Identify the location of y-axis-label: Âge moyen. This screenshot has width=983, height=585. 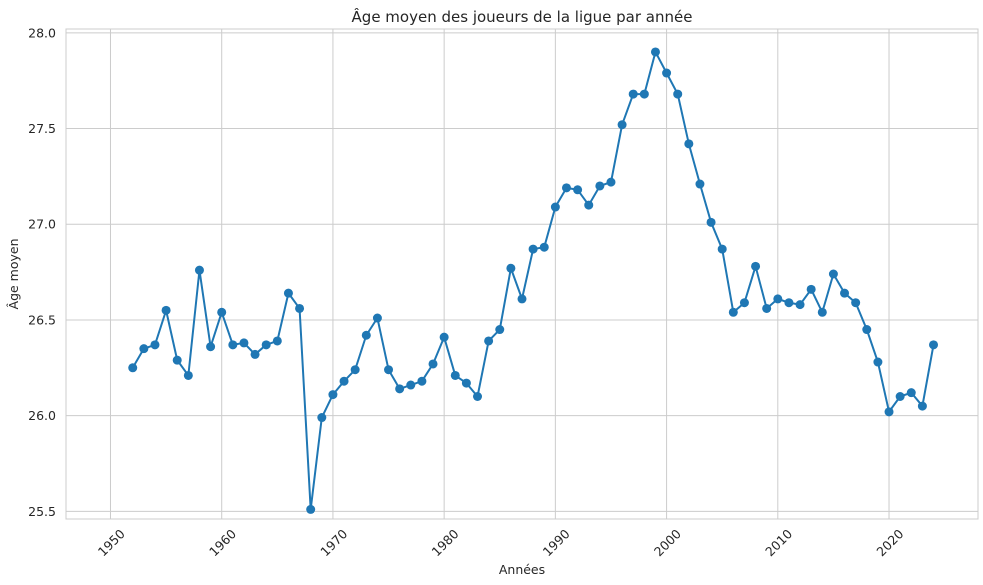
(13, 274).